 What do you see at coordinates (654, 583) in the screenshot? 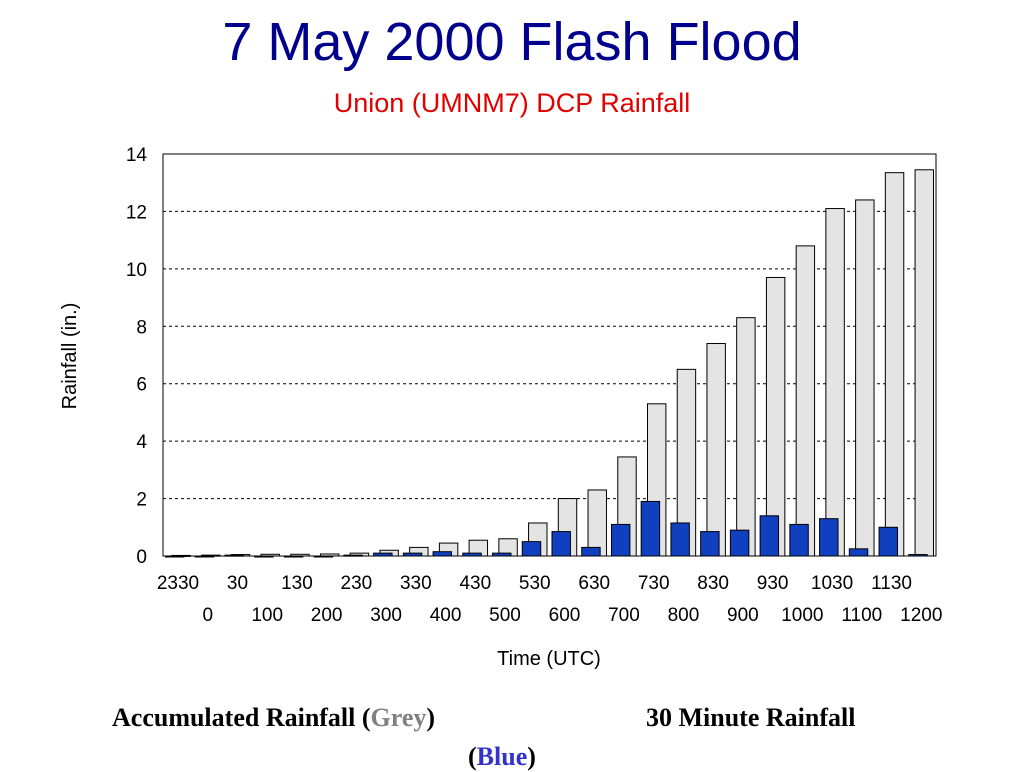
I see `x-tick-label: 730` at bounding box center [654, 583].